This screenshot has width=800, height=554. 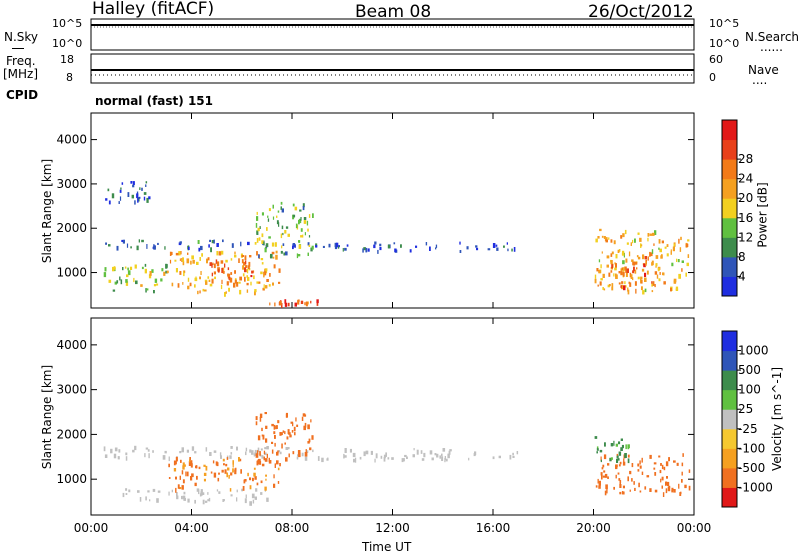 I want to click on freq-left-tick-bottom: 8, so click(x=69, y=77).